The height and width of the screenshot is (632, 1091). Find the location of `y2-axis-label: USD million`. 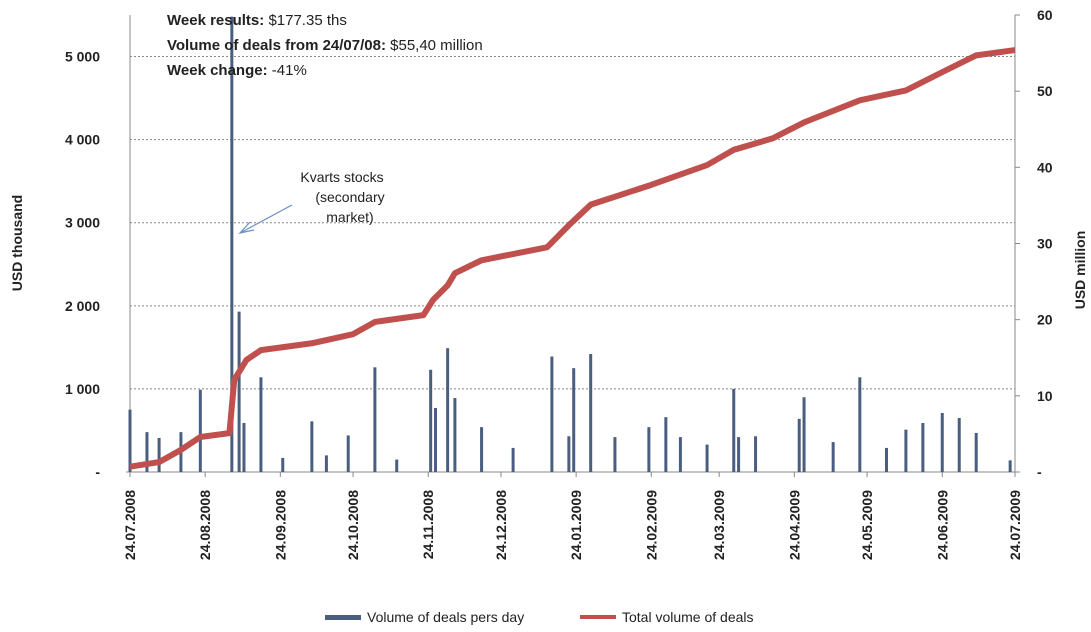

y2-axis-label: USD million is located at coordinates (1080, 270).